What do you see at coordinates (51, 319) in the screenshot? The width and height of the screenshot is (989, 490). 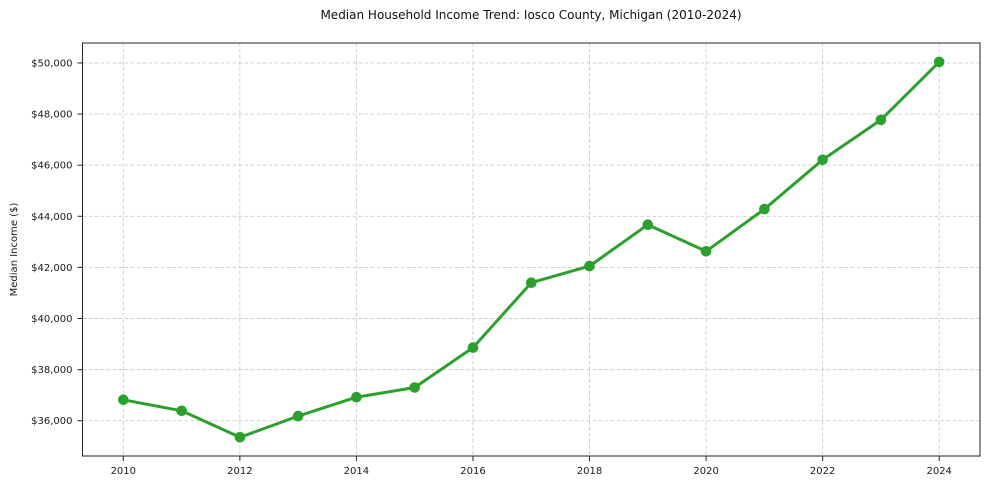 I see `y-tick-label: $40,000` at bounding box center [51, 319].